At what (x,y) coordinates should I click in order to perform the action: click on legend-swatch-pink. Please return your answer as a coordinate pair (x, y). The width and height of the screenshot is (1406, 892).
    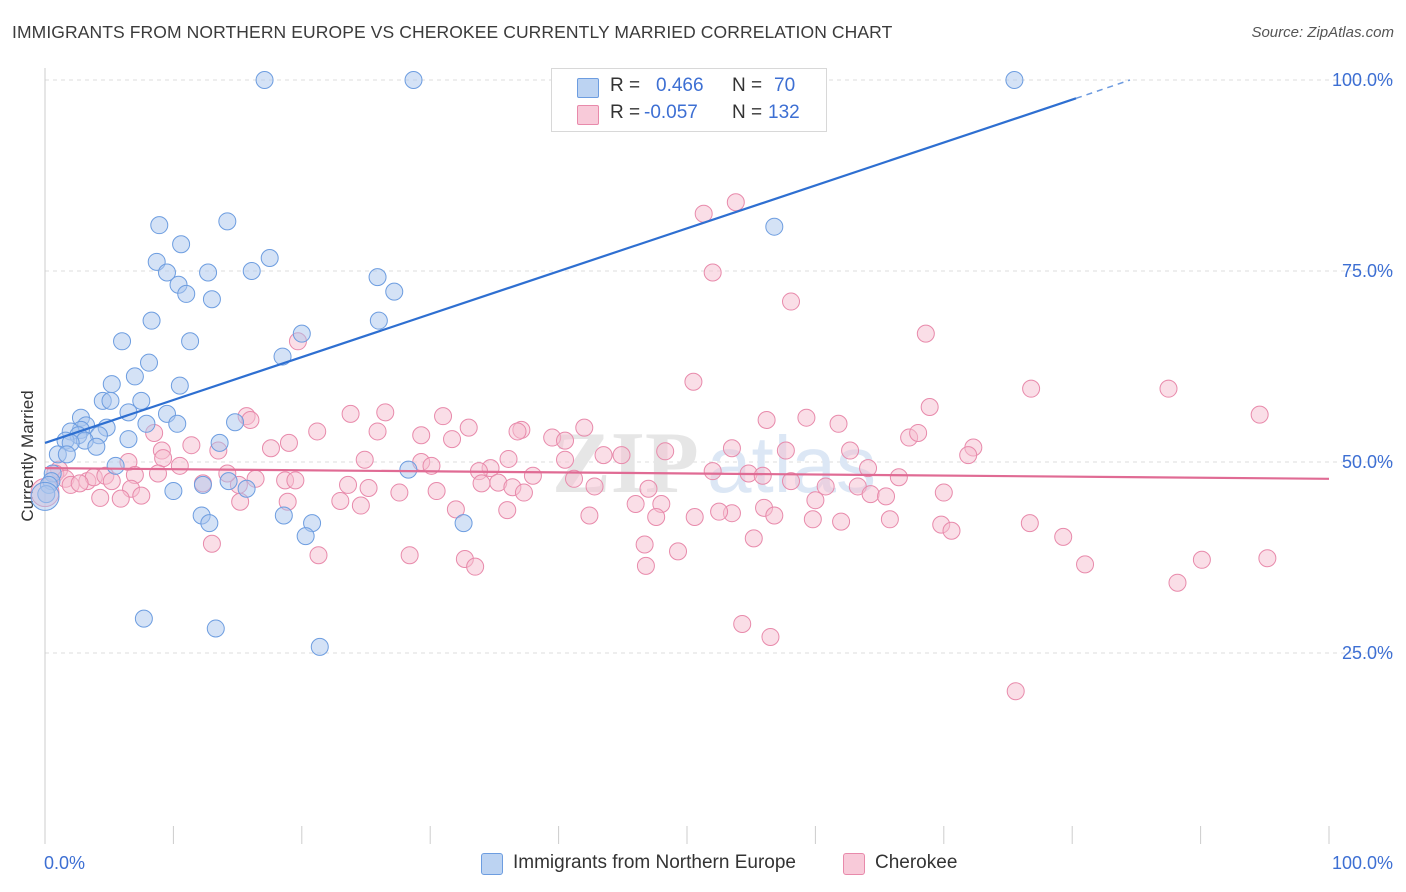
    Looking at the image, I should click on (854, 864).